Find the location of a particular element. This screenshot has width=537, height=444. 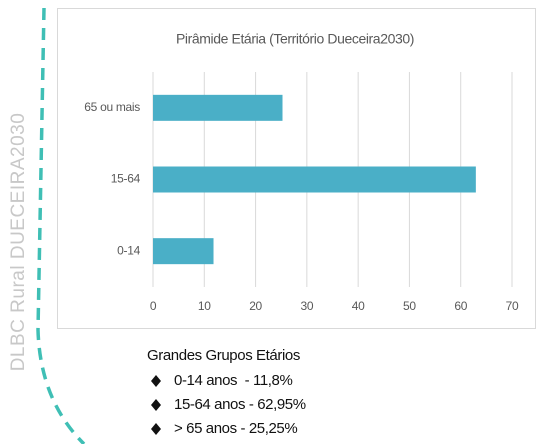

y-tick-label: 65 ou mais is located at coordinates (112, 107).